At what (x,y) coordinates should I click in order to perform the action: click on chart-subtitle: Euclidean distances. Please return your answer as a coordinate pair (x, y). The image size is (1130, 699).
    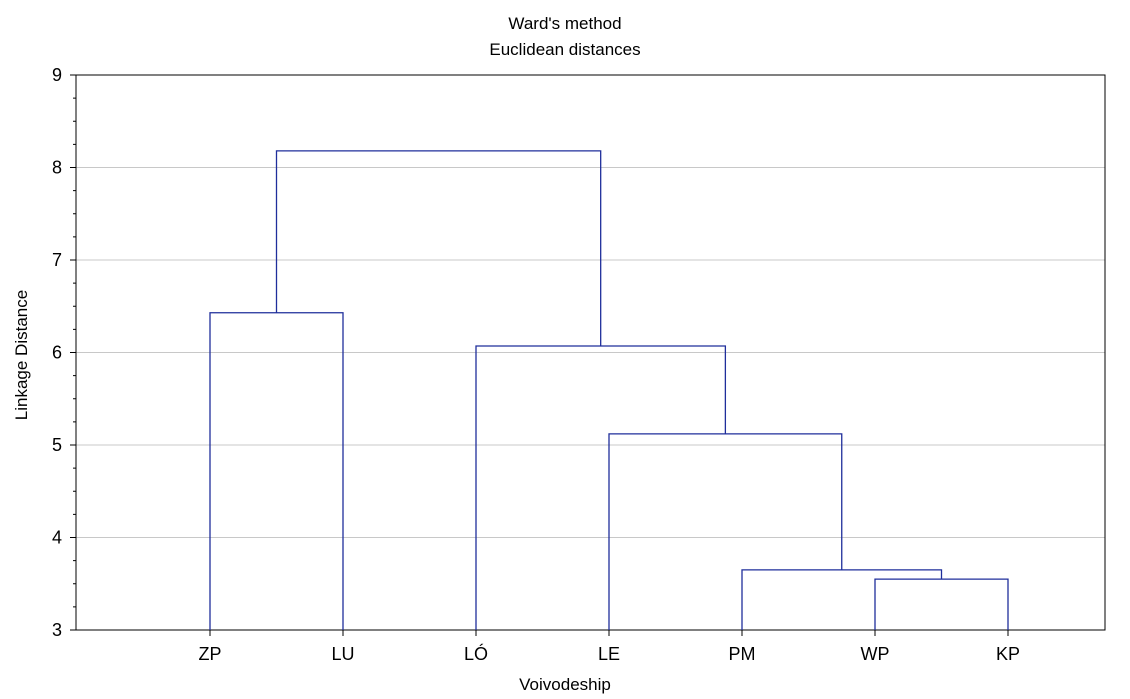
    Looking at the image, I should click on (565, 49).